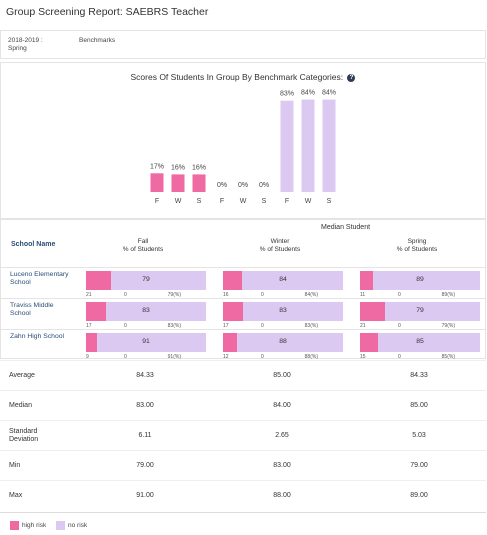 The width and height of the screenshot is (487, 535). I want to click on stat-value: 2.65, so click(282, 435).